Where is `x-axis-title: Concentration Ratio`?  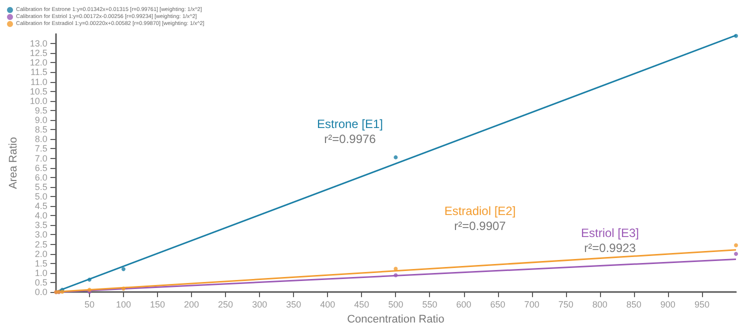
x-axis-title: Concentration Ratio is located at coordinates (395, 320).